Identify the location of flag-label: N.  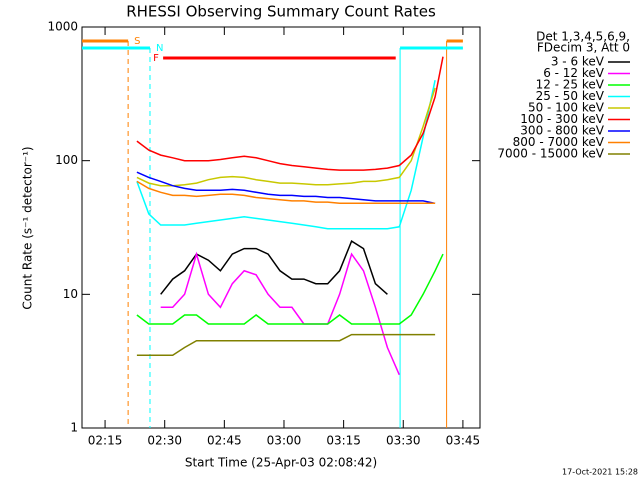
(159, 48).